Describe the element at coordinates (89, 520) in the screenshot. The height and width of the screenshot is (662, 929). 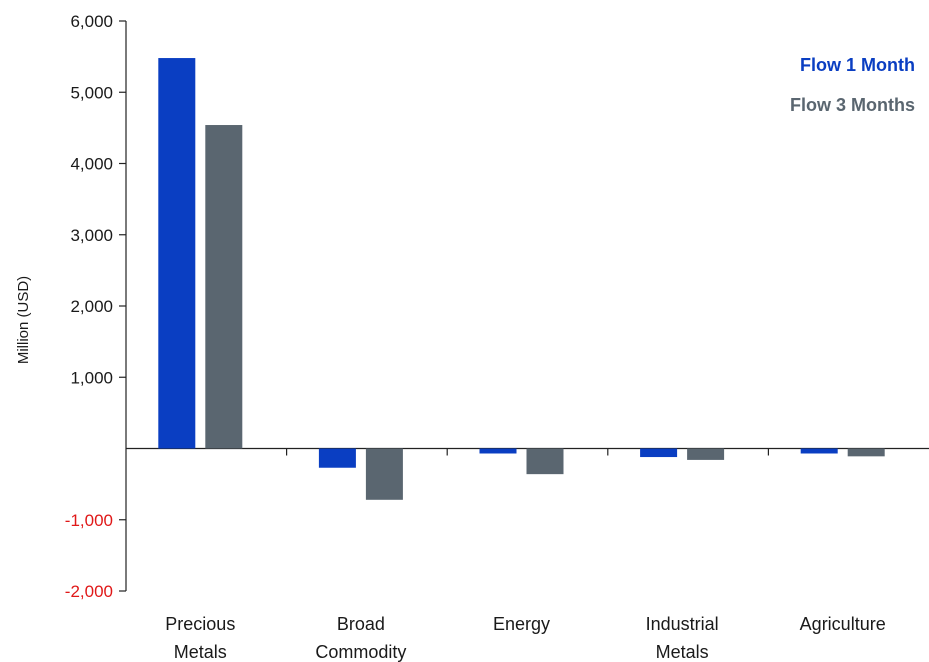
I see `y-tick-label: -1,000` at that location.